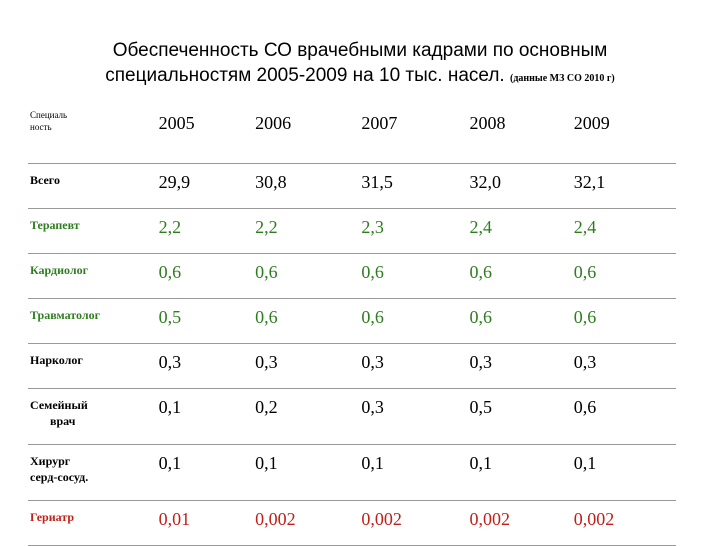 Image resolution: width=720 pixels, height=546 pixels. I want to click on cell-cardiovascular-surgeon-2005: 0,1, so click(203, 472).